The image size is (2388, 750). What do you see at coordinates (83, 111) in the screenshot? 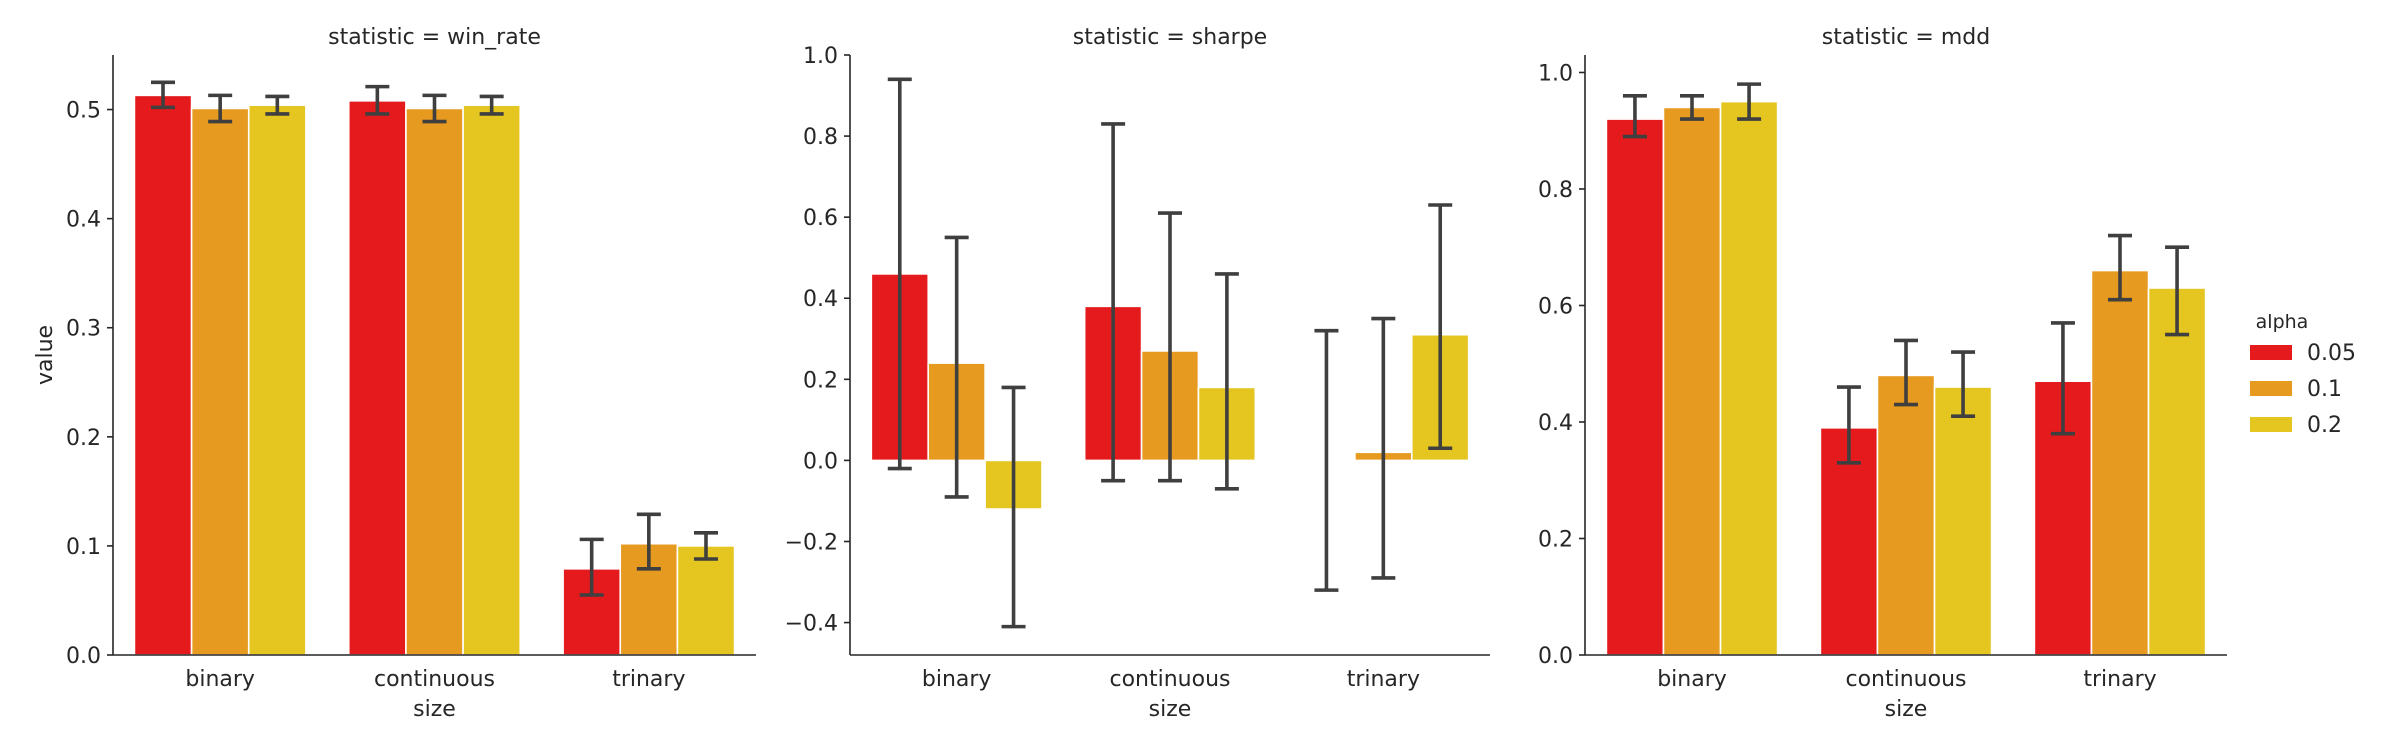
I see `y-tick-label: 0.5` at bounding box center [83, 111].